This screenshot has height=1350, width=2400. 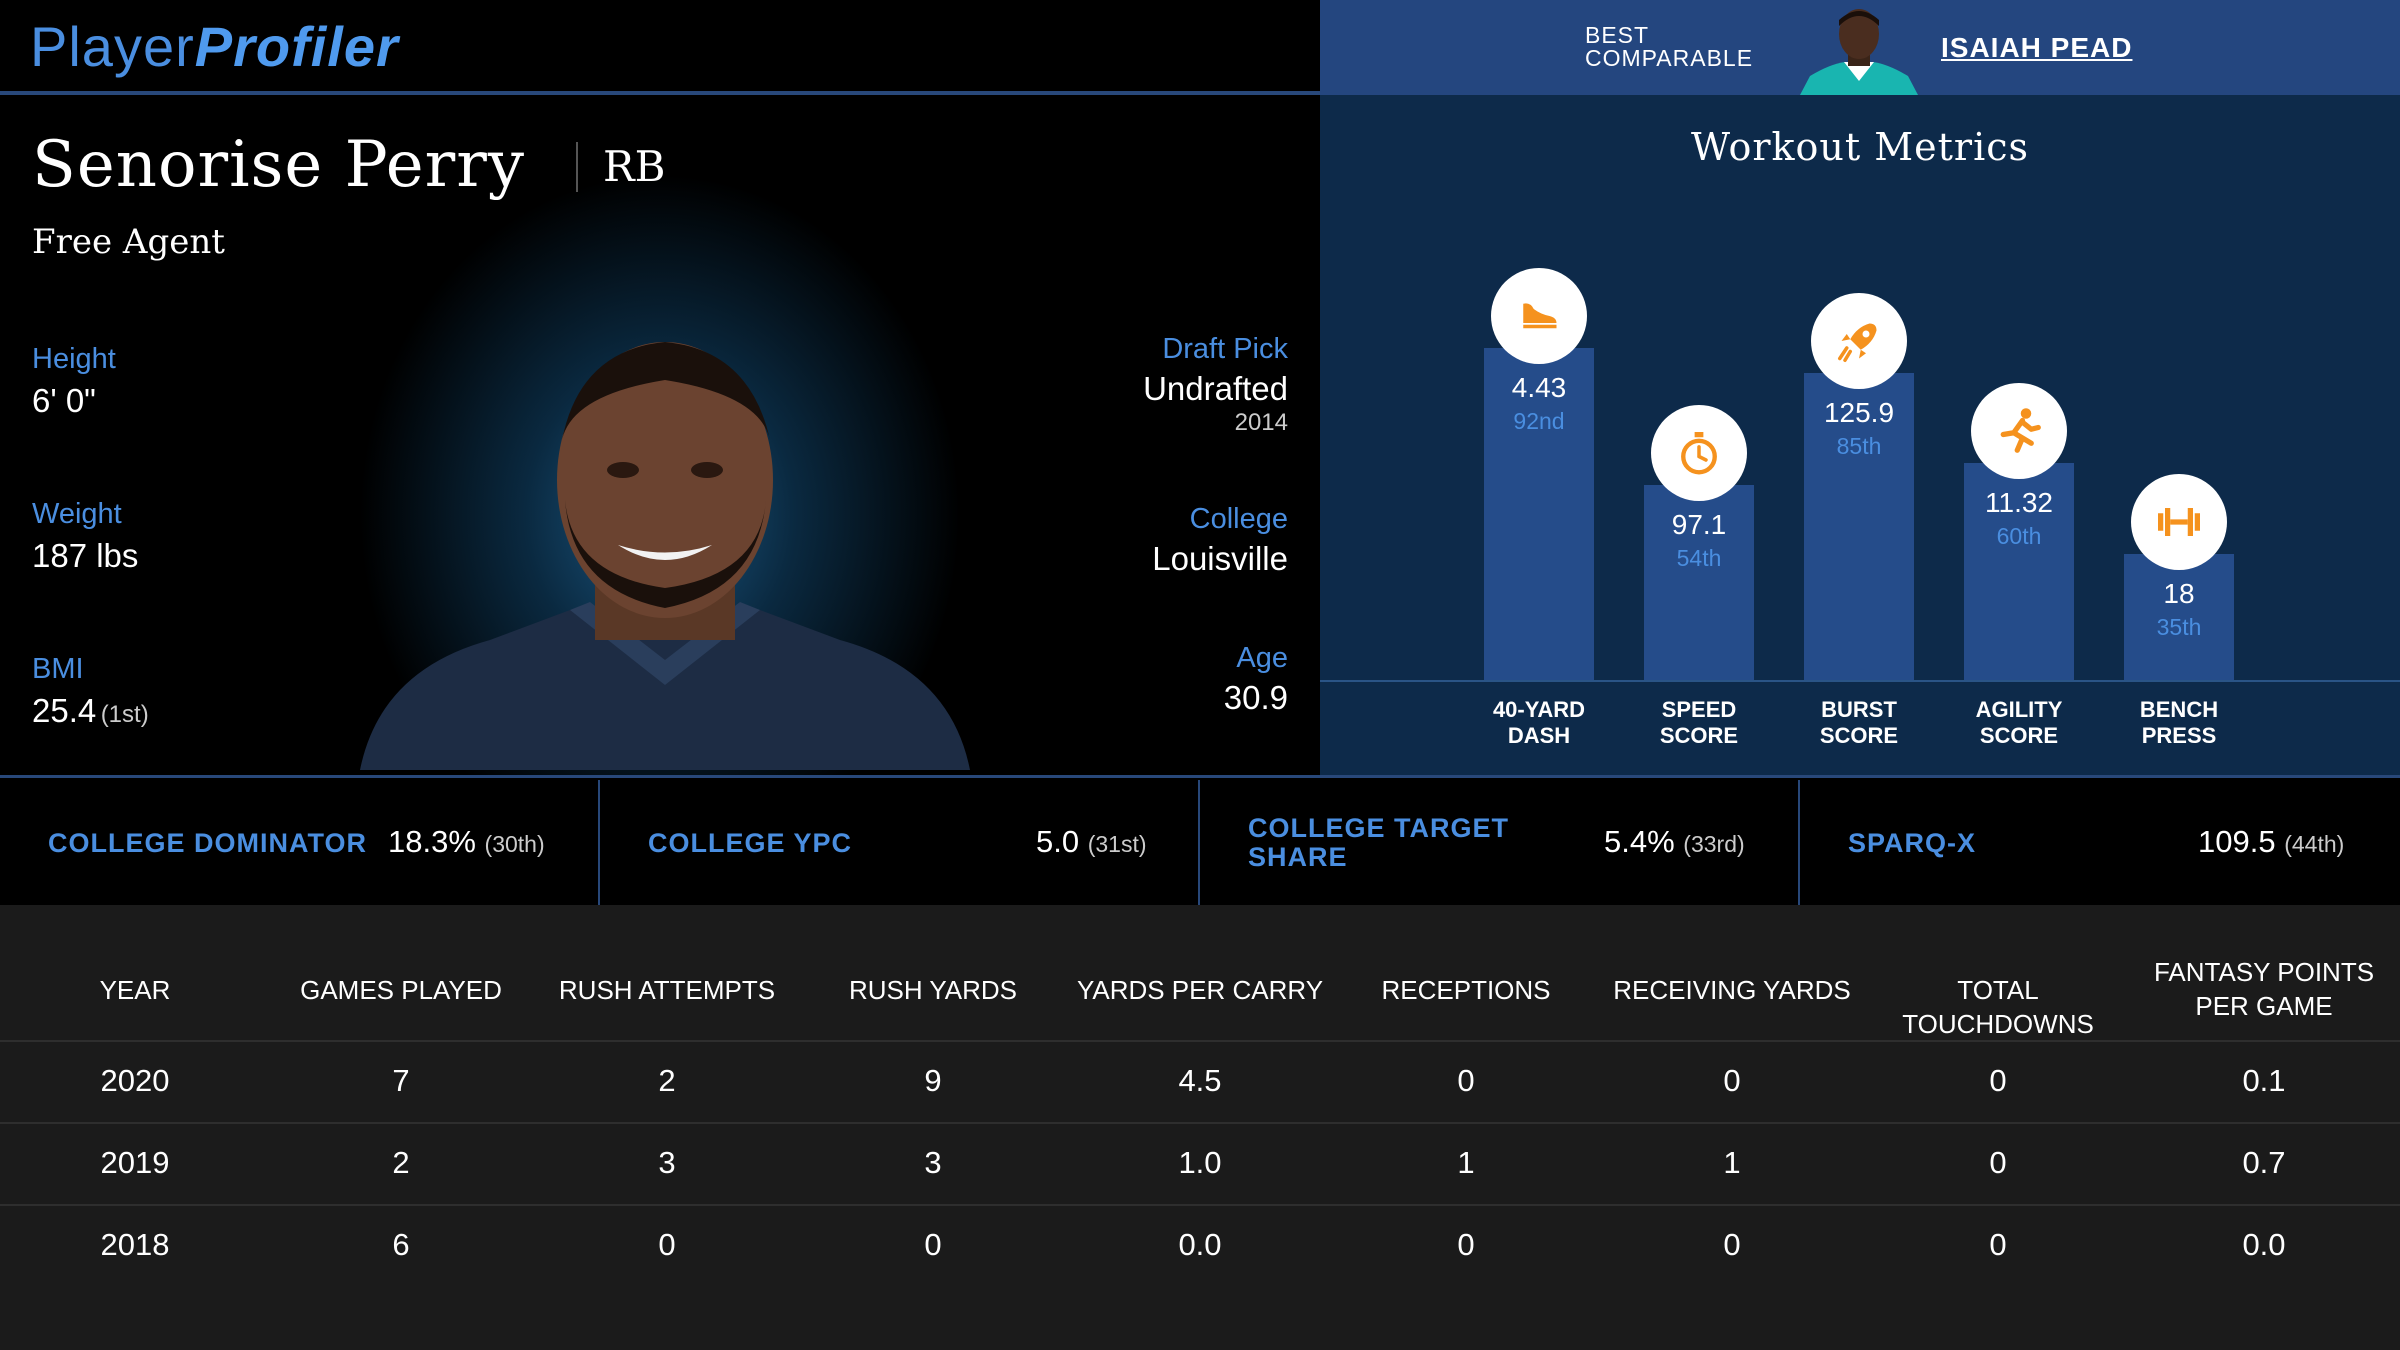 What do you see at coordinates (1674, 841) in the screenshot?
I see `college-target-share-value: 5.4% (33rd)` at bounding box center [1674, 841].